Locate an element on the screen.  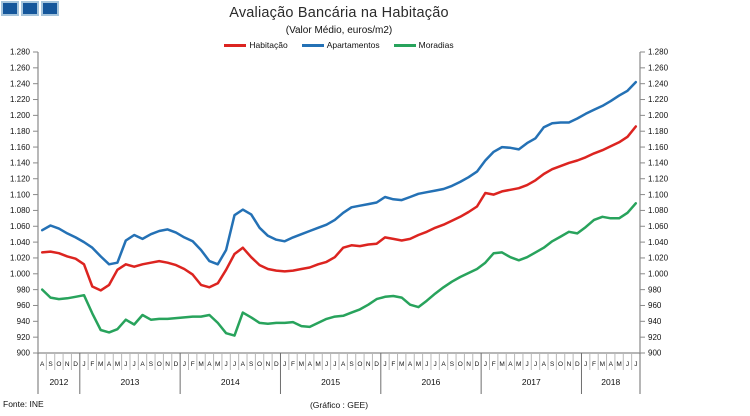
chart-subtitle: (Valor Médio, euros/m2) is located at coordinates (339, 30).